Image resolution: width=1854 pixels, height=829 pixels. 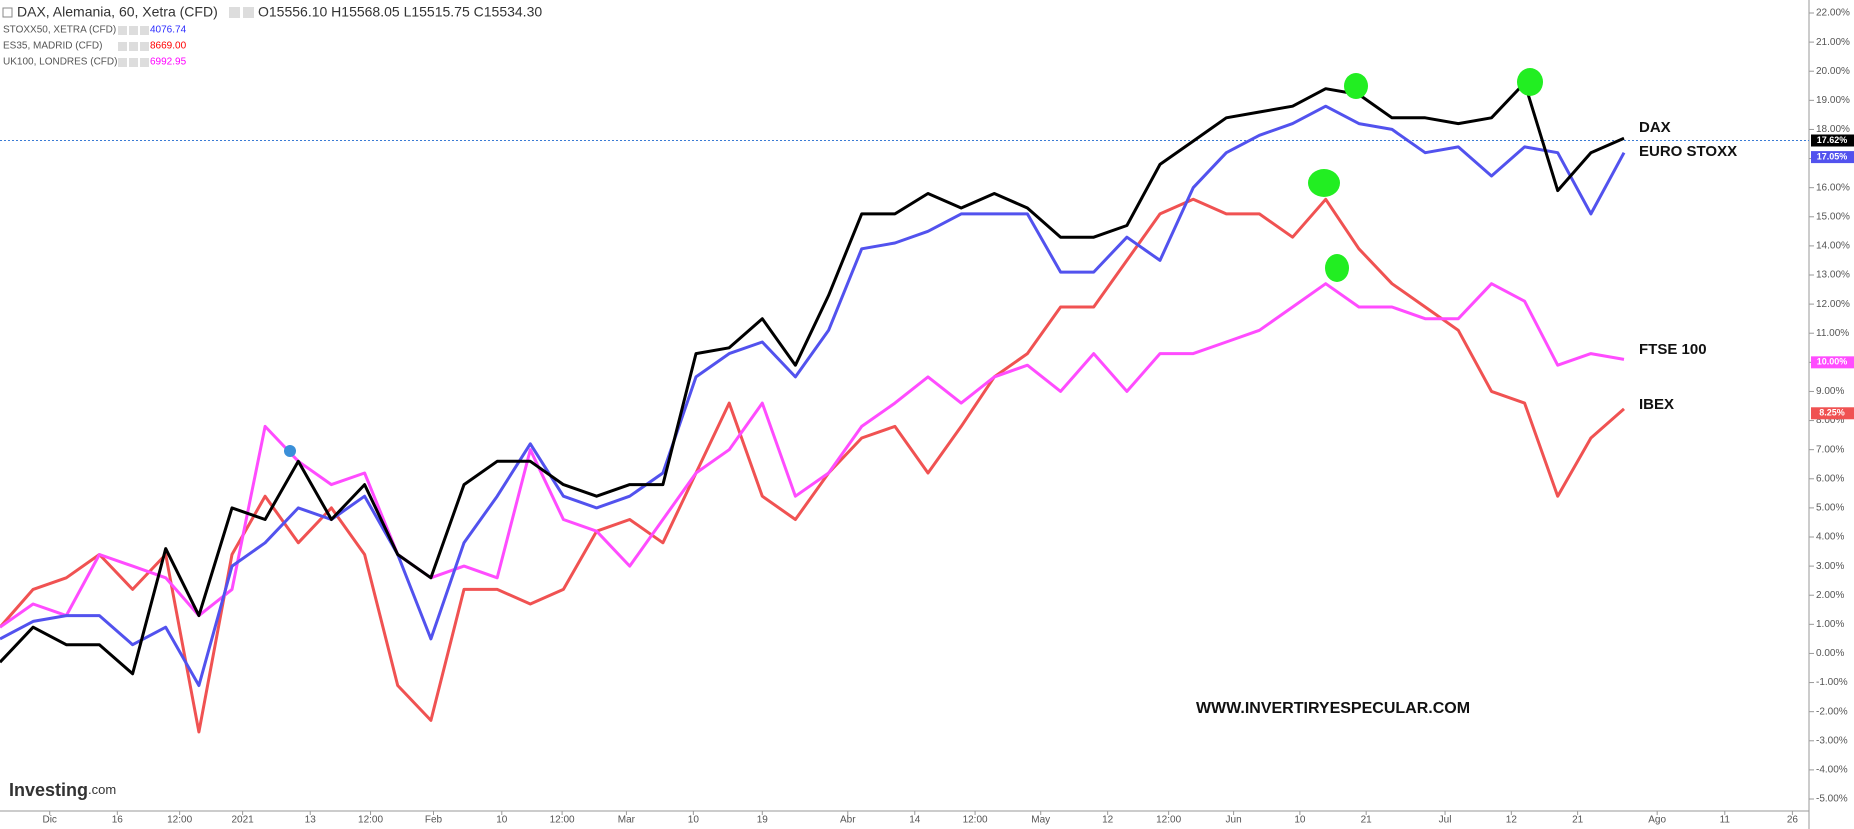 I want to click on value-badge-label: 10.00%, so click(x=1832, y=362).